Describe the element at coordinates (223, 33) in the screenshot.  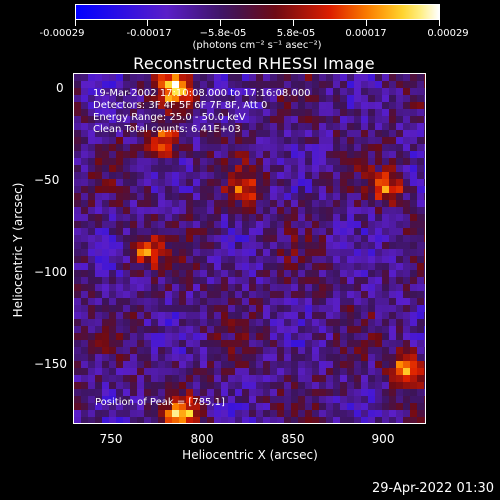
I see `colorbar-label: −5.8e-05` at that location.